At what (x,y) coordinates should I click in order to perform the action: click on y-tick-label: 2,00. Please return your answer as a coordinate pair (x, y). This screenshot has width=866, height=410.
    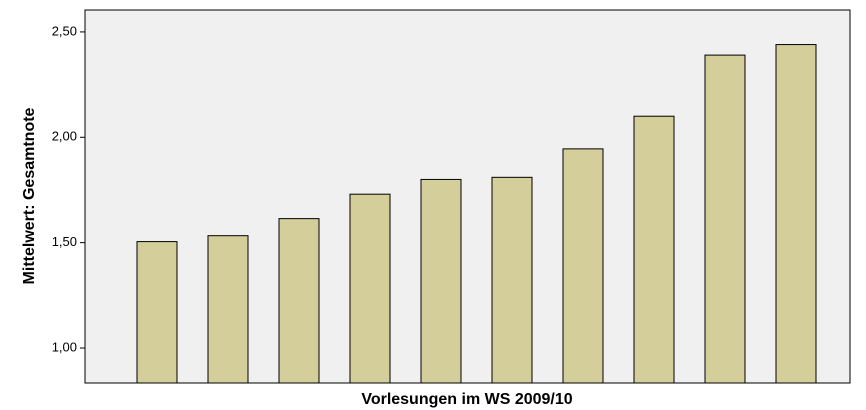
    Looking at the image, I should click on (64, 136).